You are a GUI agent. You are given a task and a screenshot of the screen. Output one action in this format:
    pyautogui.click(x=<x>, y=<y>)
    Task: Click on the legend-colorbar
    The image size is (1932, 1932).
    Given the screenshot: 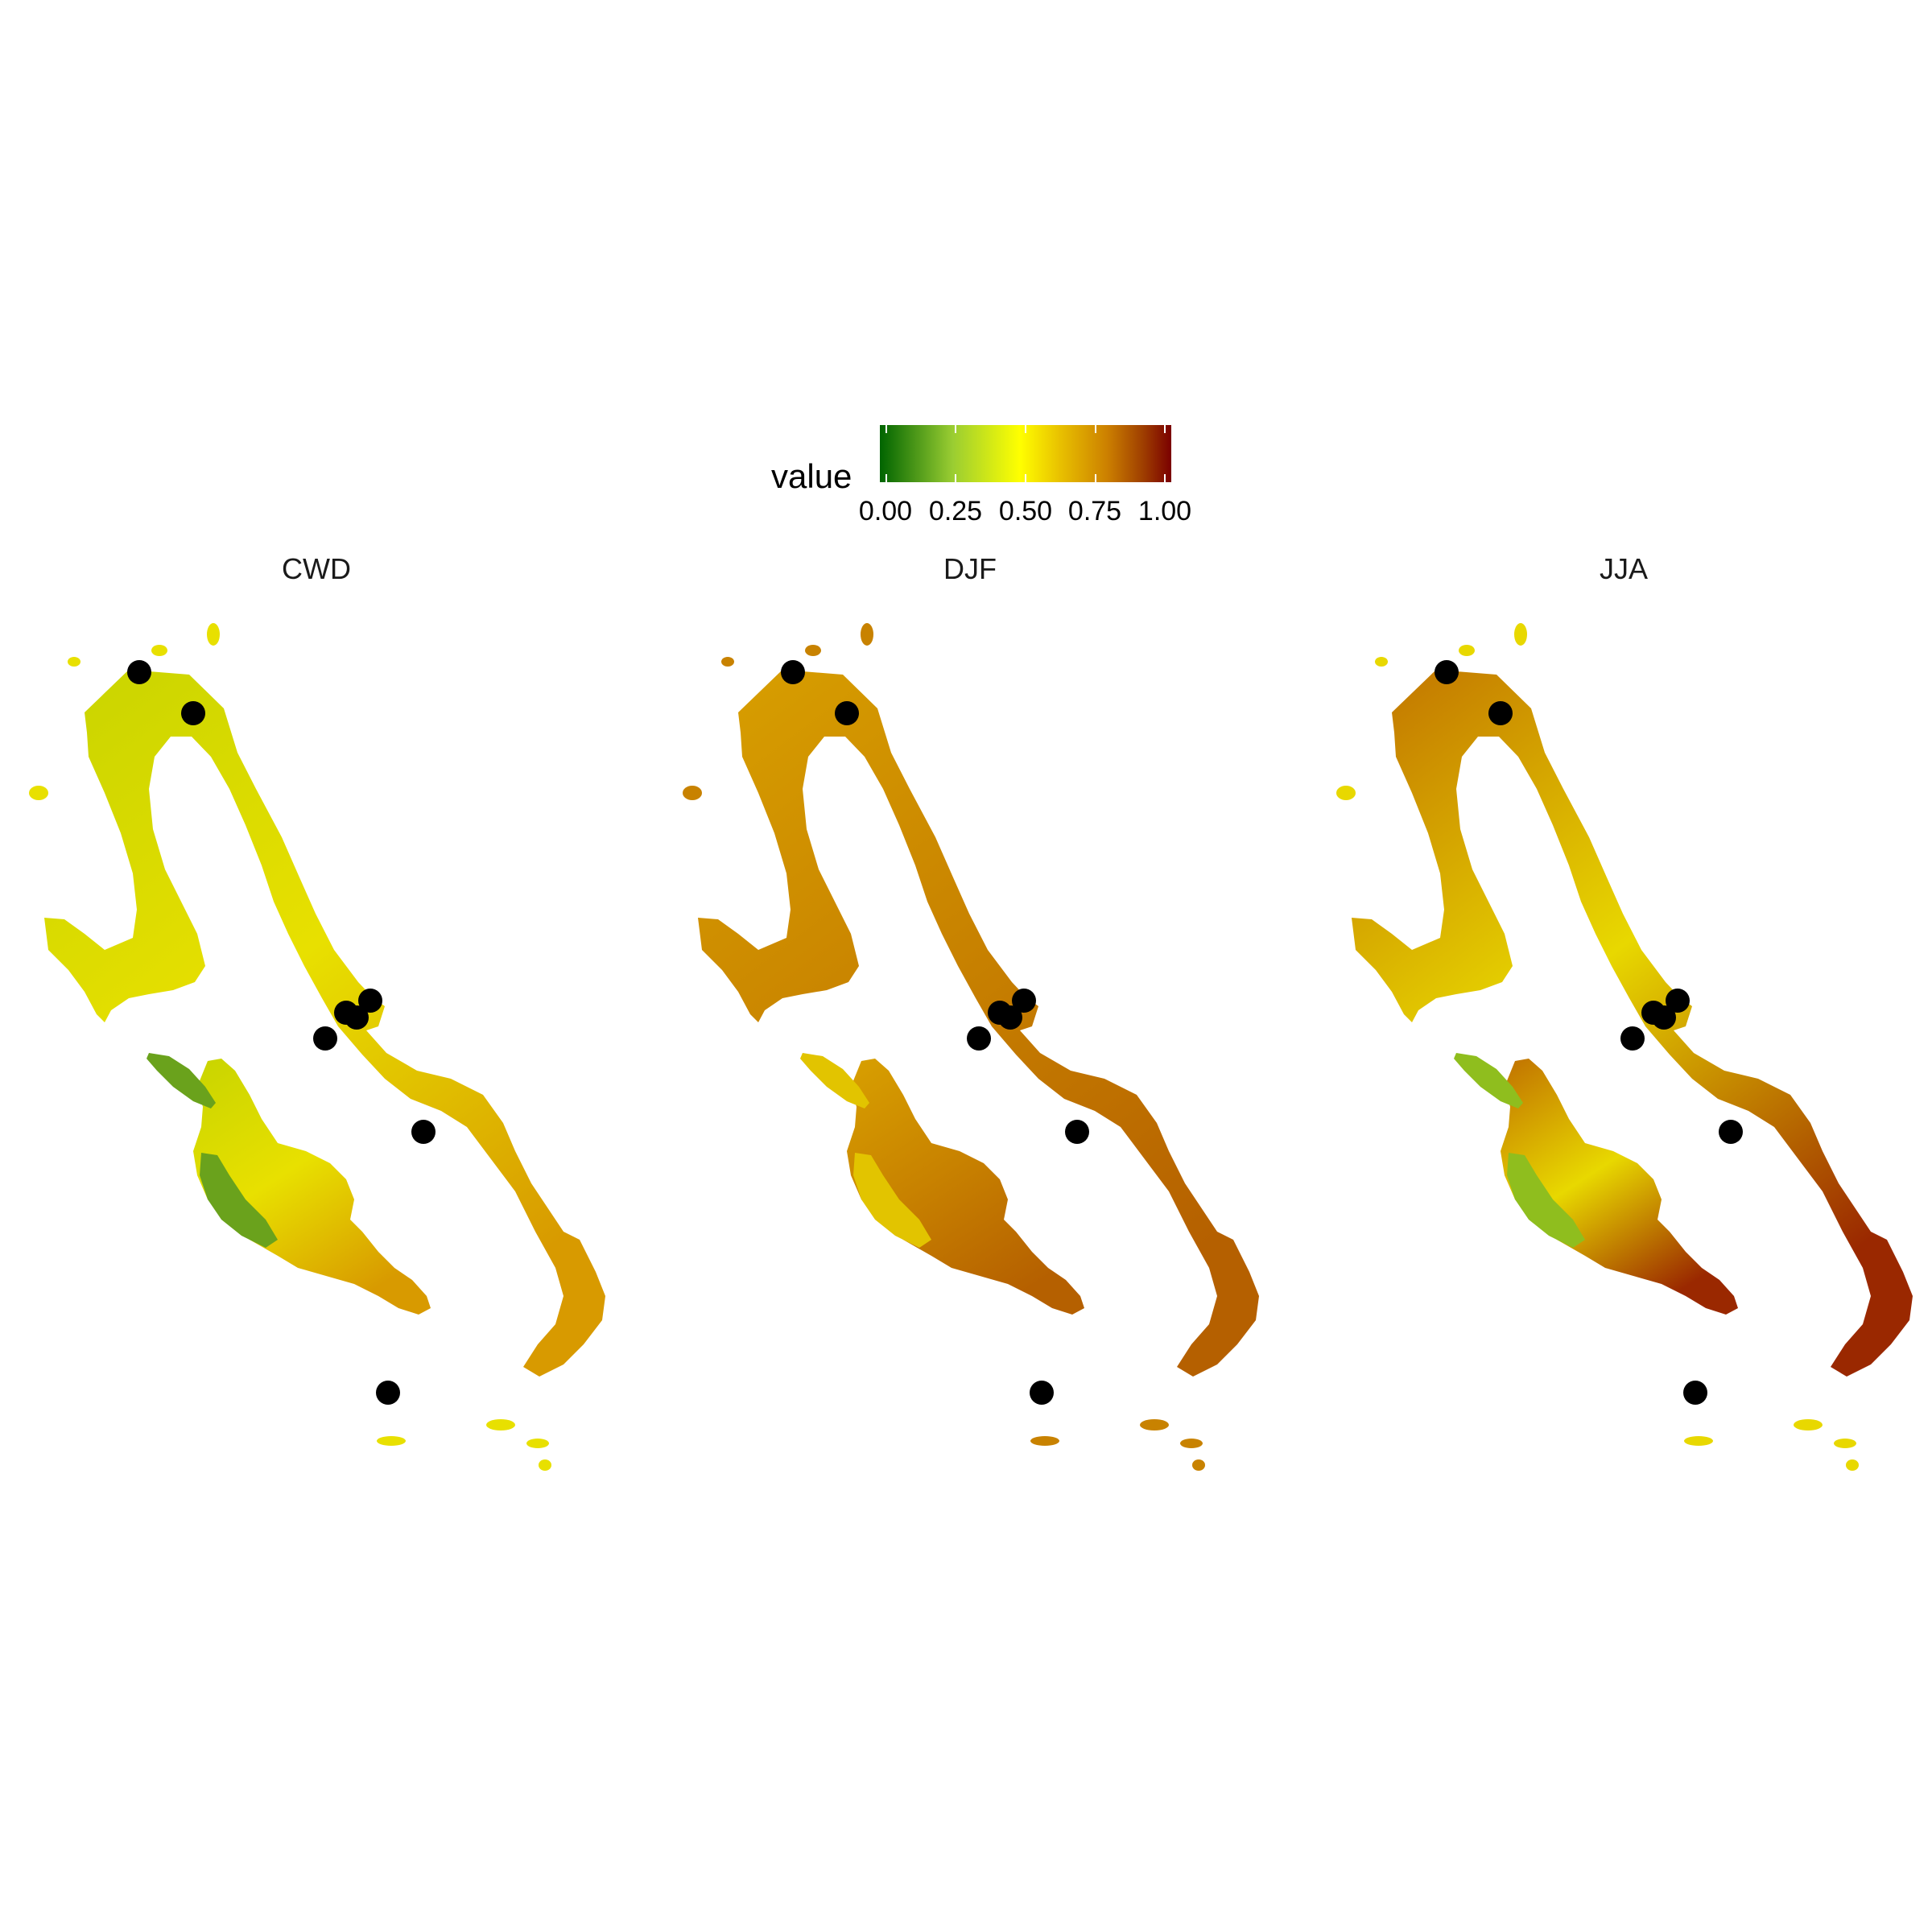 What is the action you would take?
    pyautogui.click(x=1025, y=453)
    